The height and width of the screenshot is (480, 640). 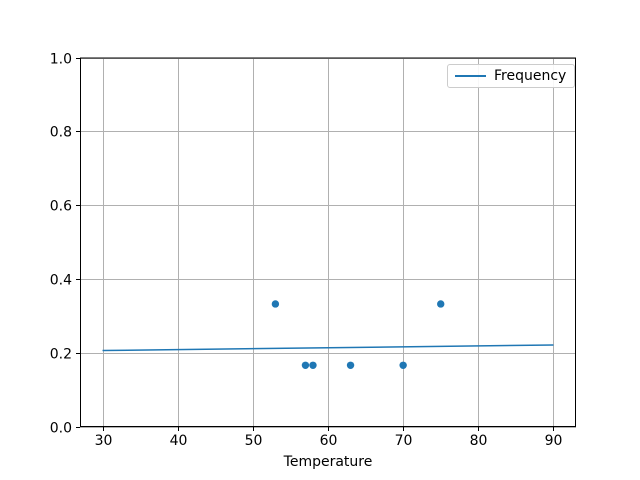 I want to click on x-tick-label: 90, so click(x=554, y=441).